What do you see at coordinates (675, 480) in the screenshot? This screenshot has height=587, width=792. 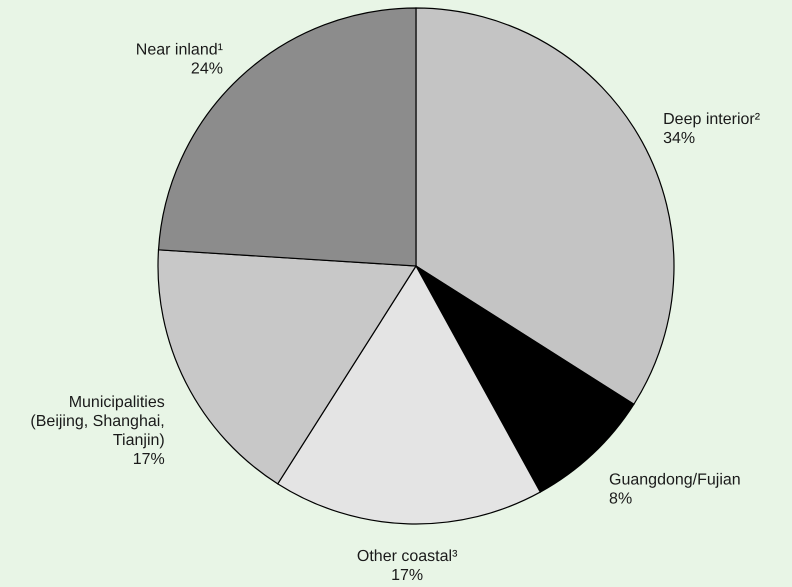 I see `slice-label: Guangdong/Fujian` at bounding box center [675, 480].